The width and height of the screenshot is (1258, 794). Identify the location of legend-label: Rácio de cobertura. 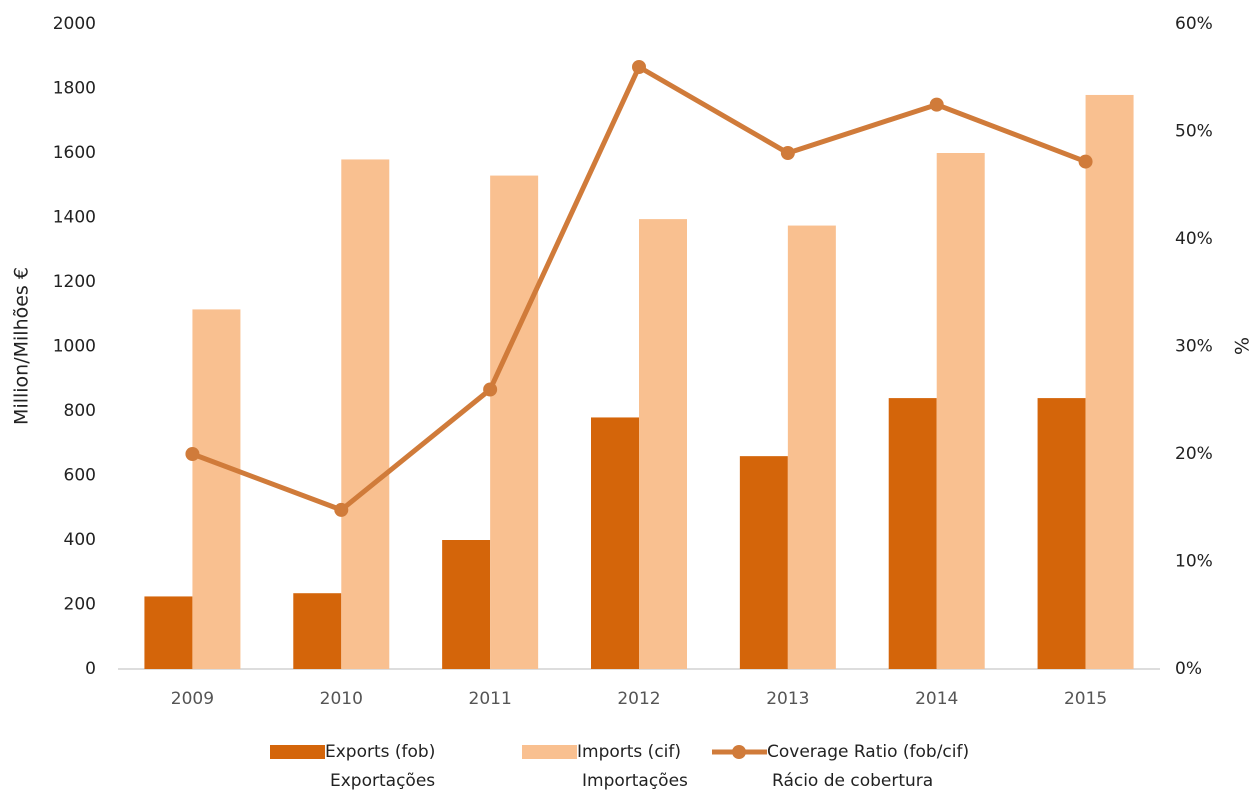
(852, 781).